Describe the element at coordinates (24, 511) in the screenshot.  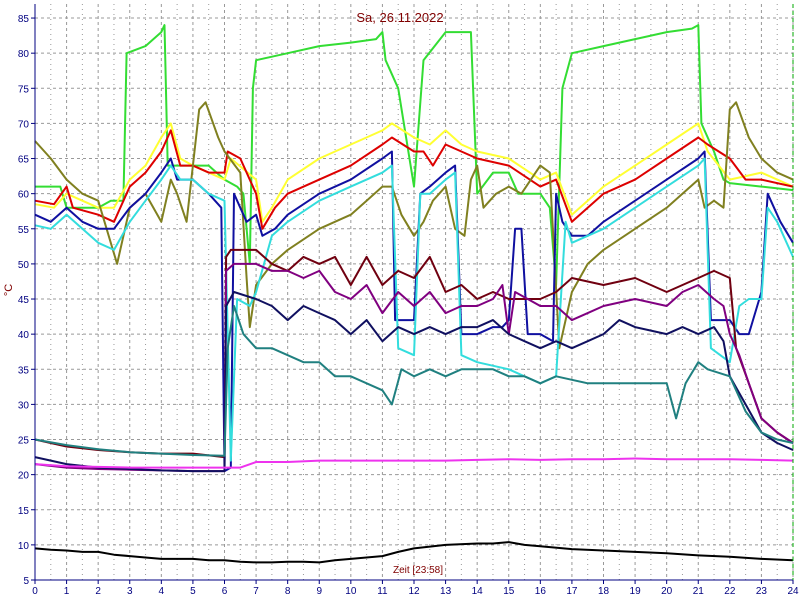
I see `y-tick-label: 15` at that location.